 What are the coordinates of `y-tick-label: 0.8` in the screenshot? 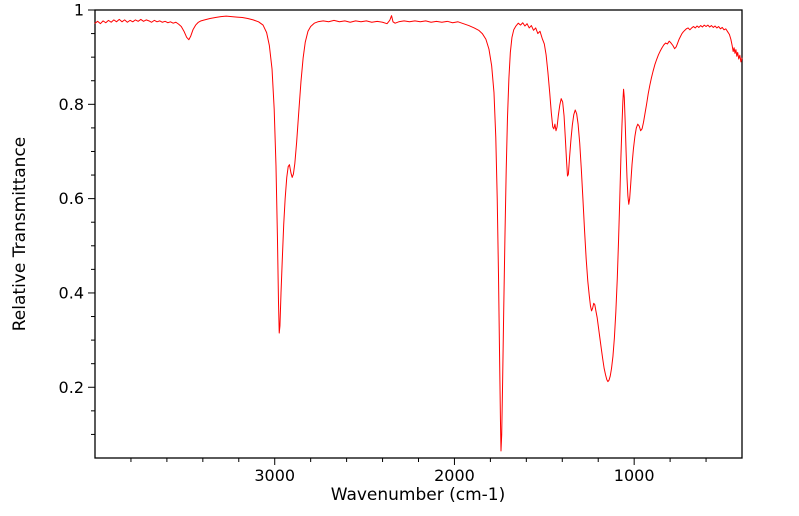 It's located at (71, 104).